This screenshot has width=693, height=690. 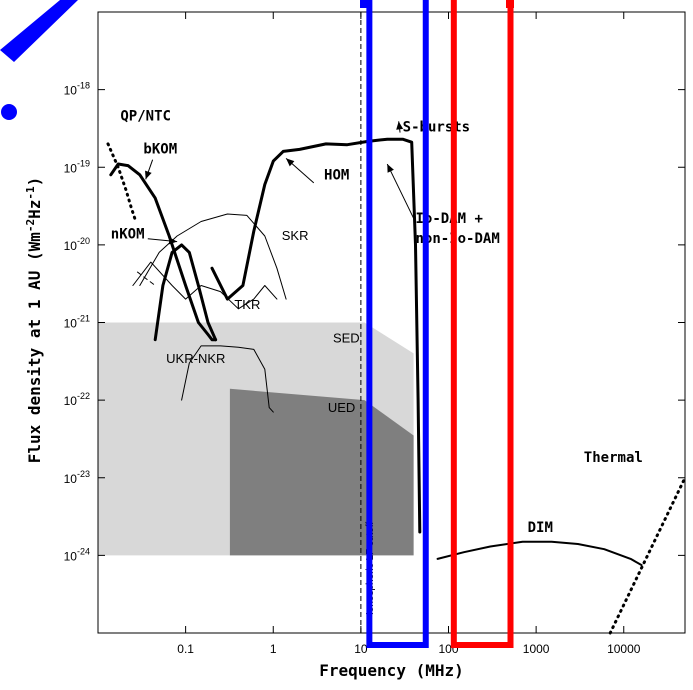 I want to click on series-qp-ntc, so click(x=122, y=182).